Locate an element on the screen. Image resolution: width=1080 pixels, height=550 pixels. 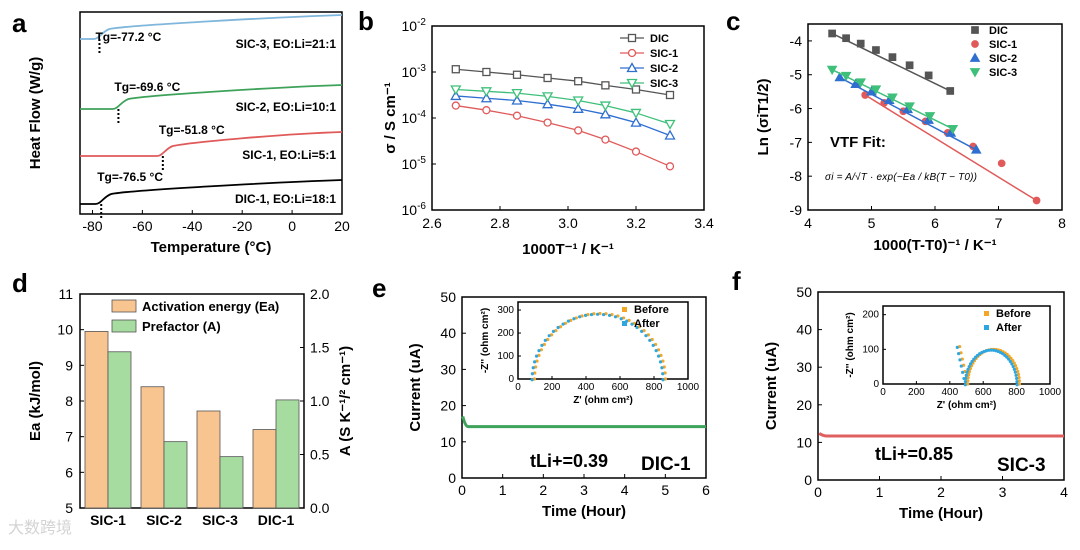
y-axis-title-left: Ea (kJ/mol) is located at coordinates (35, 401).